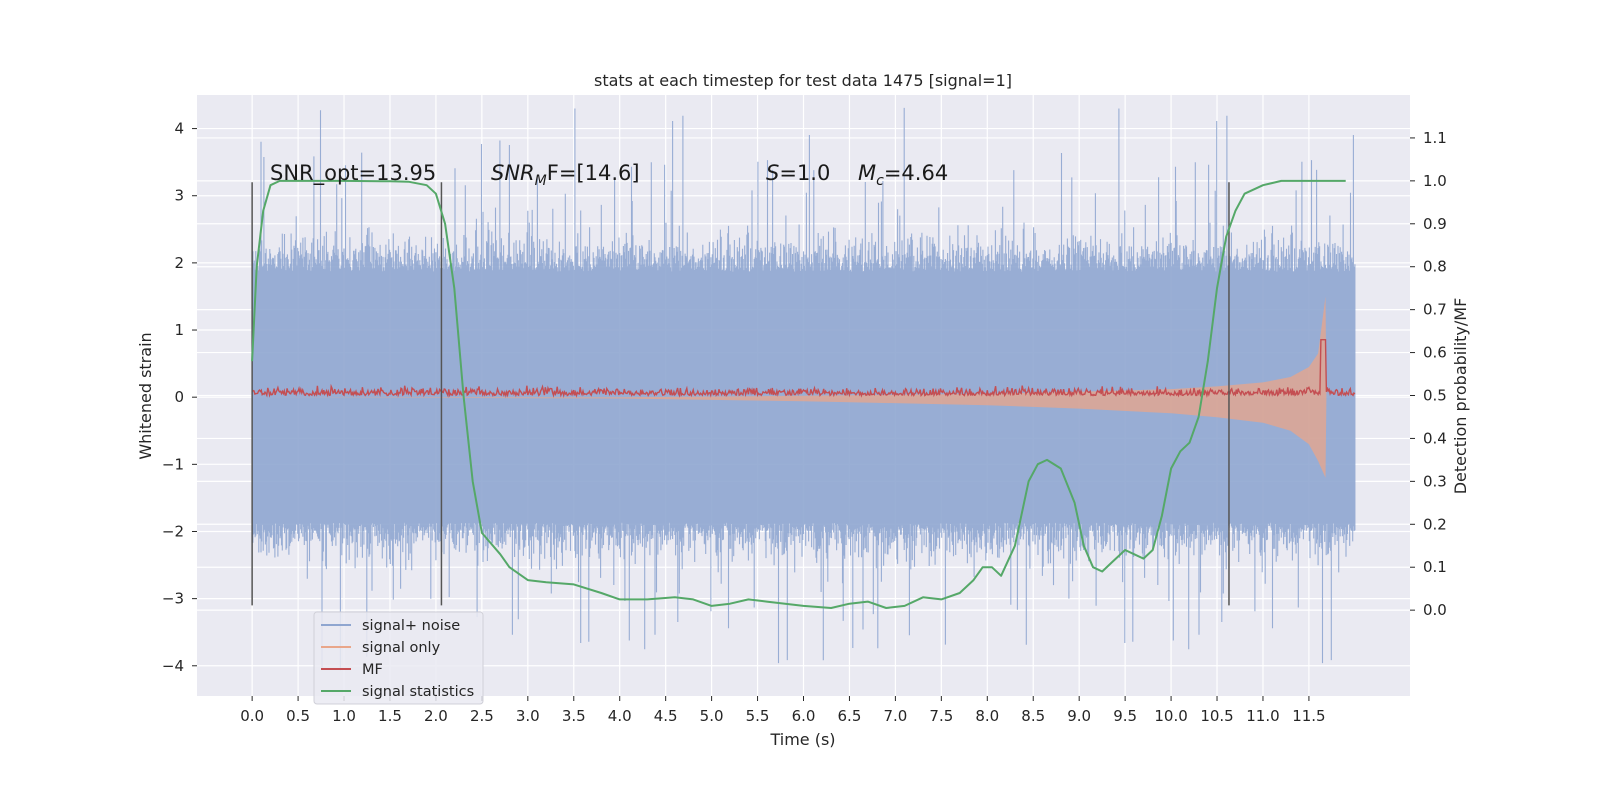 Image resolution: width=1600 pixels, height=800 pixels. I want to click on snr-mf-sub: M, so click(541, 181).